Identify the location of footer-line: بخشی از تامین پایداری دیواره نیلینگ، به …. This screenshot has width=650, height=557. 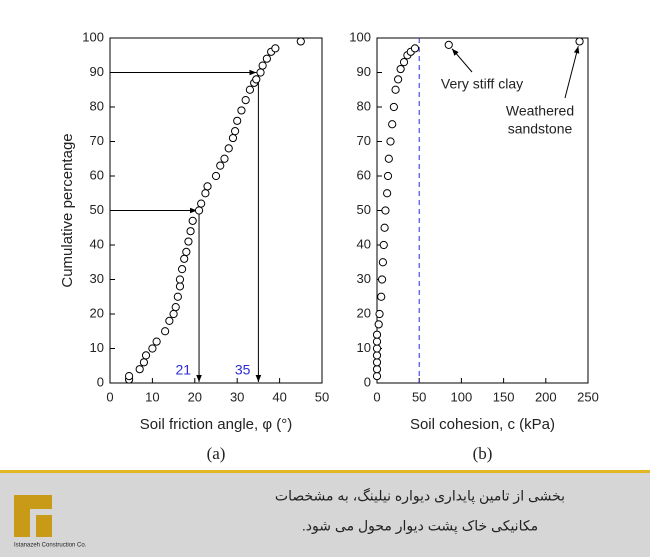
(420, 496).